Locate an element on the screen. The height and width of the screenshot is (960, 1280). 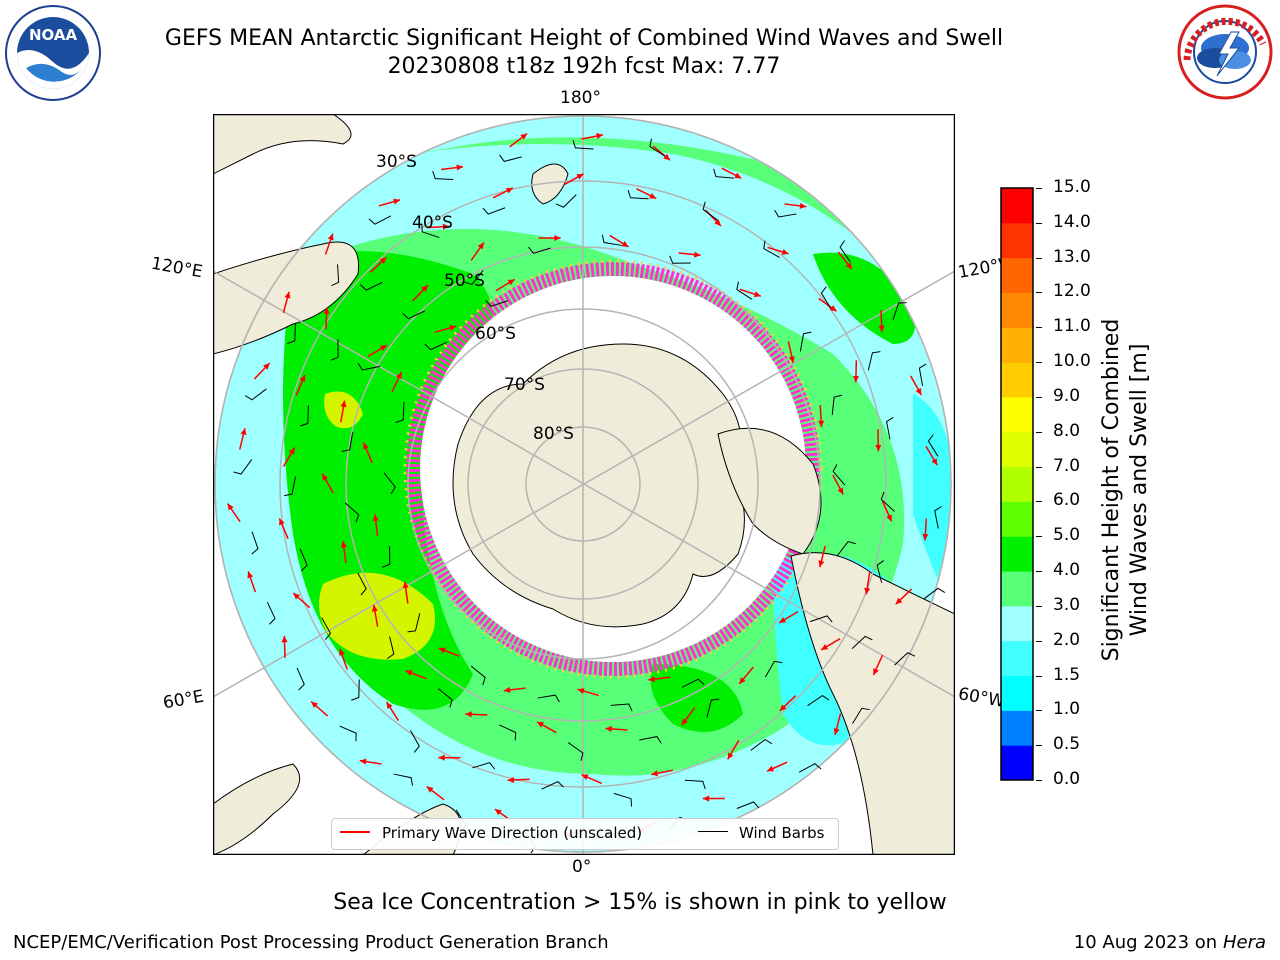
colorbar-tick-label: 4.0 is located at coordinates (1067, 570).